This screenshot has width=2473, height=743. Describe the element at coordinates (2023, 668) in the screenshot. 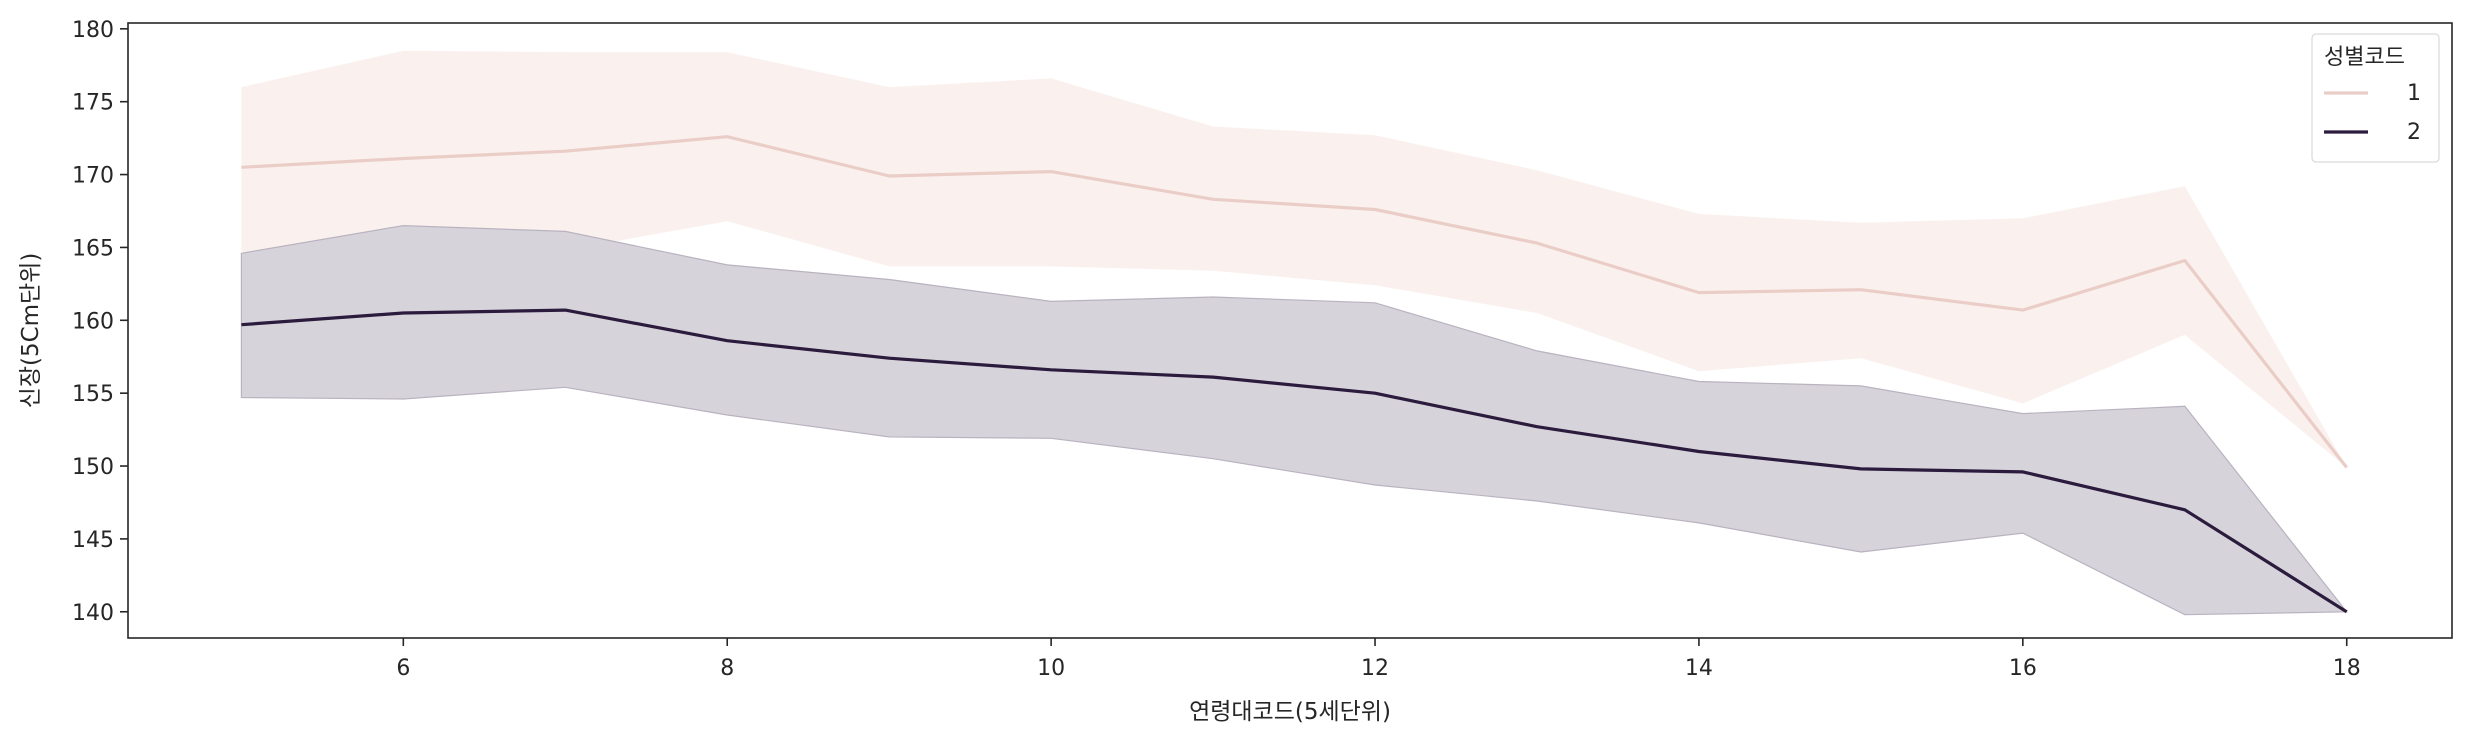

I see `x-tick-label: 16` at that location.